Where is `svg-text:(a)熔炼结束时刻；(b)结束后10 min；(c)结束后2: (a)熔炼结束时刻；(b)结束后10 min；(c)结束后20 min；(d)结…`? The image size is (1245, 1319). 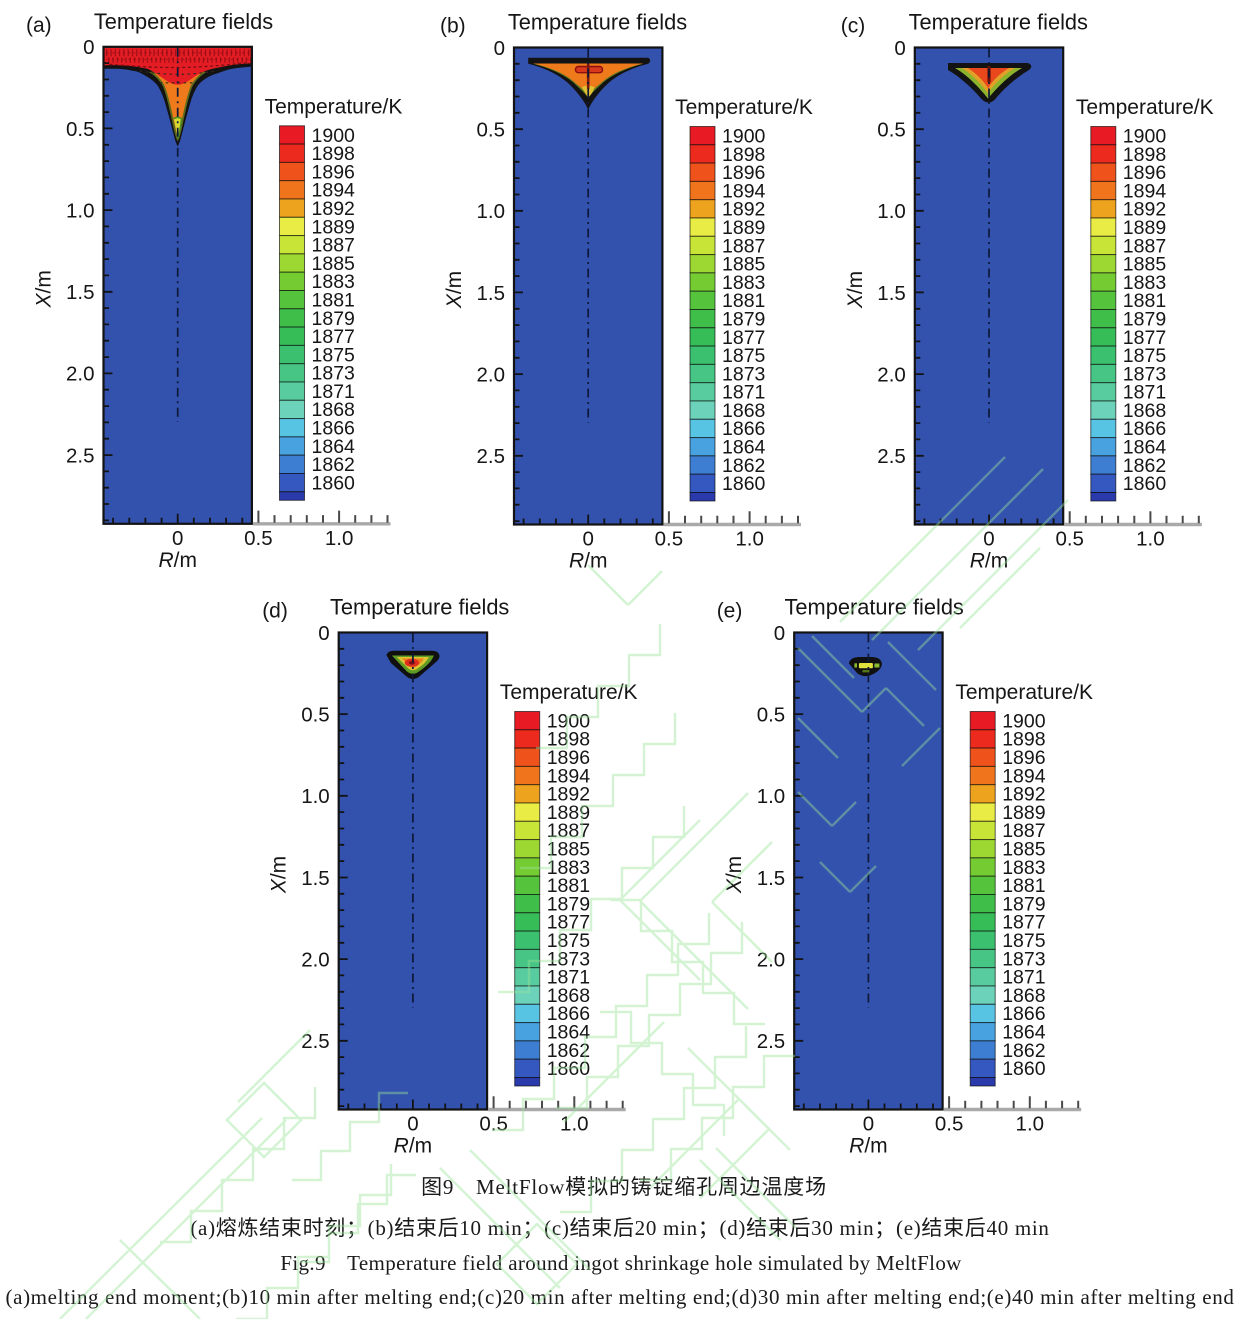 svg-text:(a)熔炼结束时刻；(b)结束后10 min；(c)结束后2: (a)熔炼结束时刻；(b)结束后10 min；(c)结束后20 min；(d)结… is located at coordinates (619, 1228).